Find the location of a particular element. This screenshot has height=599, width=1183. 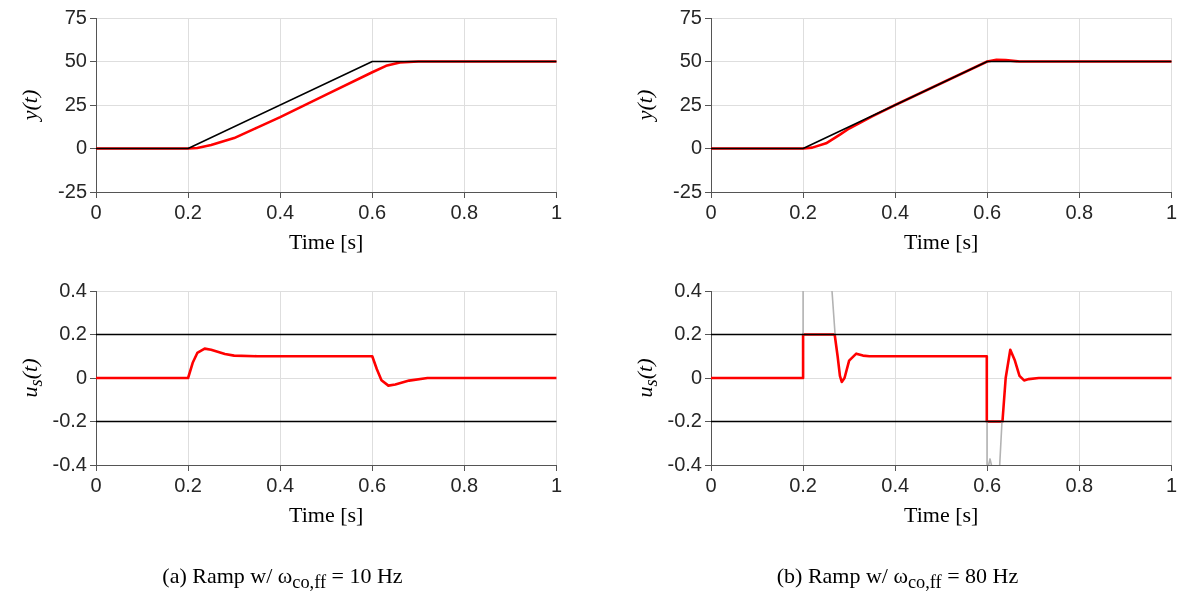

text: (a) Ramp w/ ω$_{co,ff}$ = 10 Hz is located at coordinates (282, 578).